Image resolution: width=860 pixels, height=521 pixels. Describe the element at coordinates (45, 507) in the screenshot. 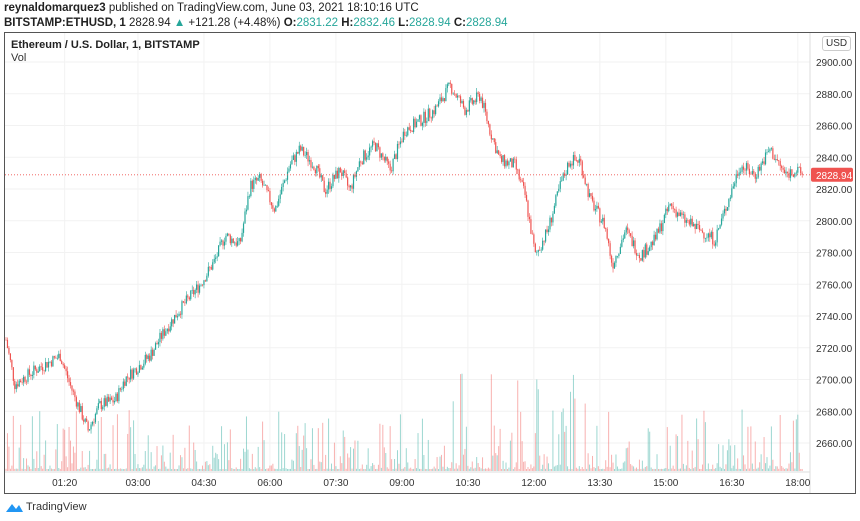

I see `tradingview-logo: TradingView` at that location.